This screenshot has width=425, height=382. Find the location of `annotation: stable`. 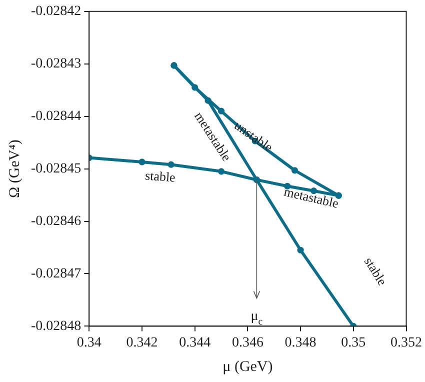

annotation: stable is located at coordinates (160, 176).